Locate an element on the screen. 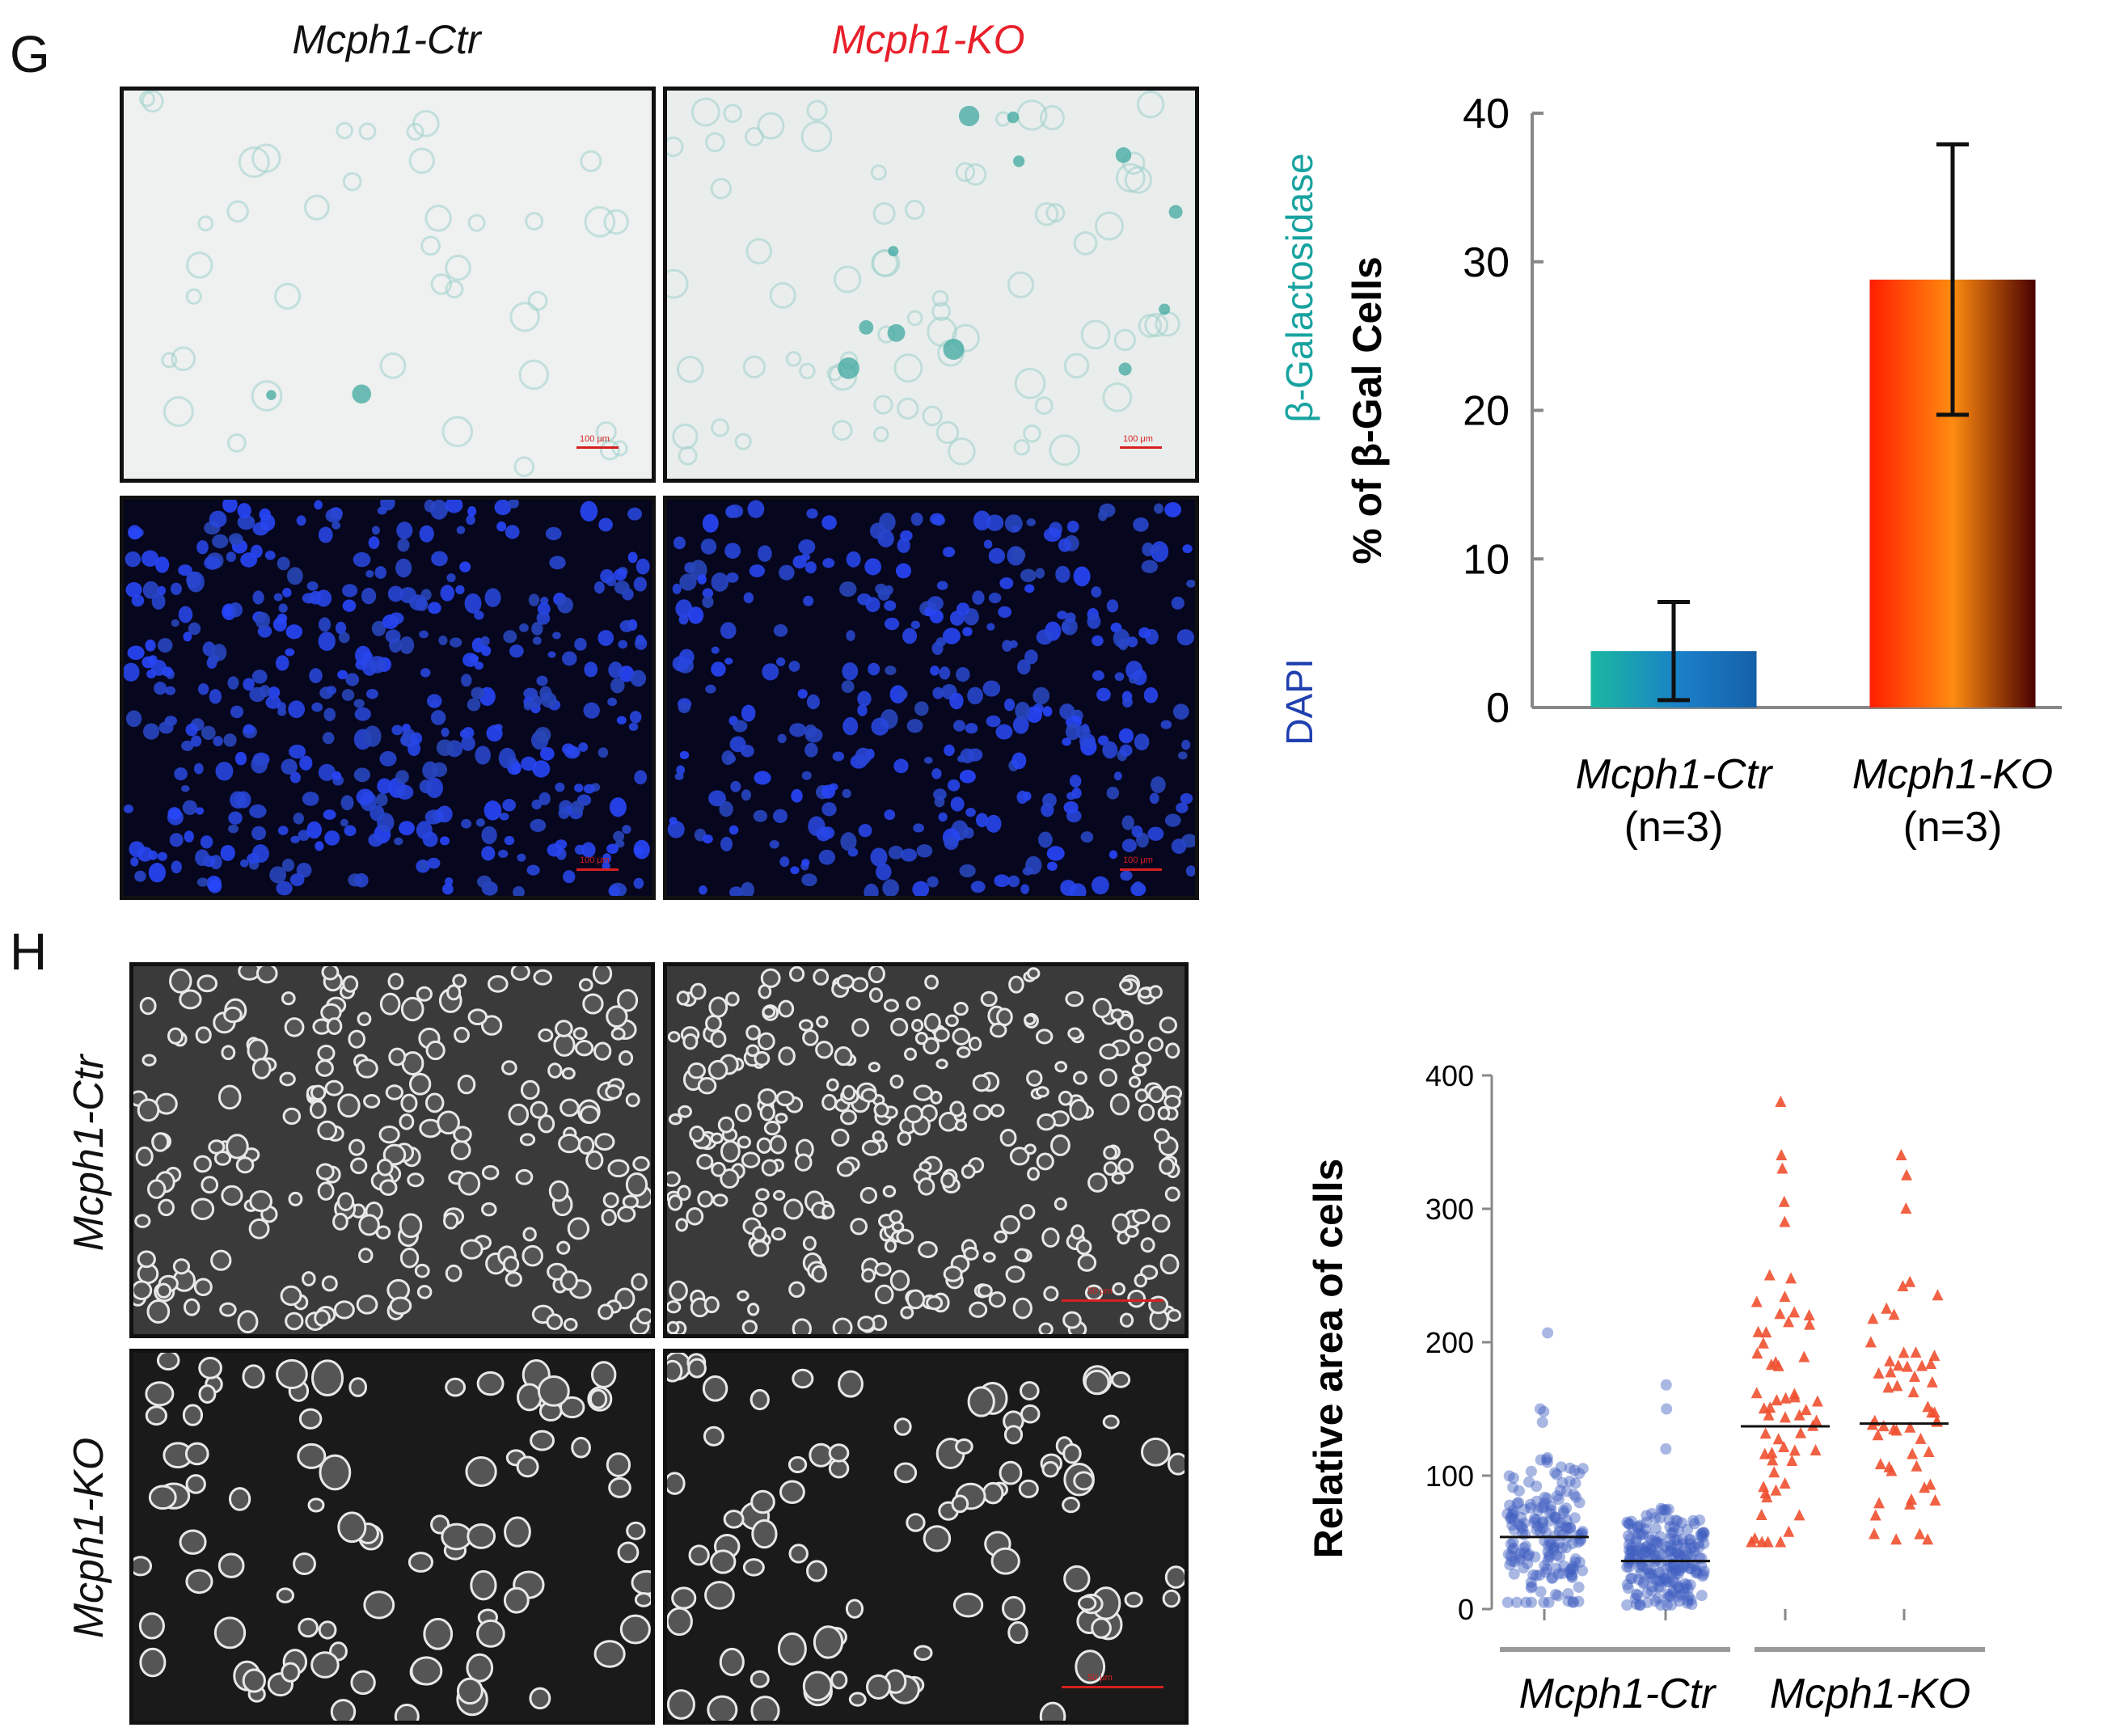  beta-gal-ko-cells is located at coordinates (925, 279).